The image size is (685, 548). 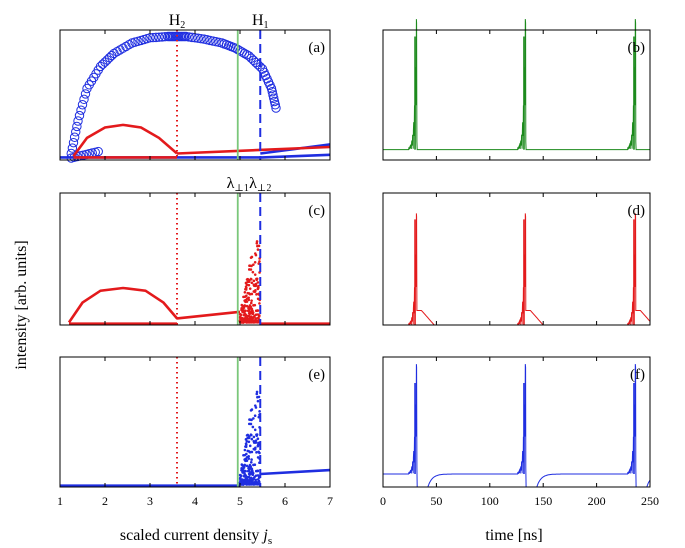 I want to click on marker-label-main-lambda_perp1: λ, so click(x=231, y=183).